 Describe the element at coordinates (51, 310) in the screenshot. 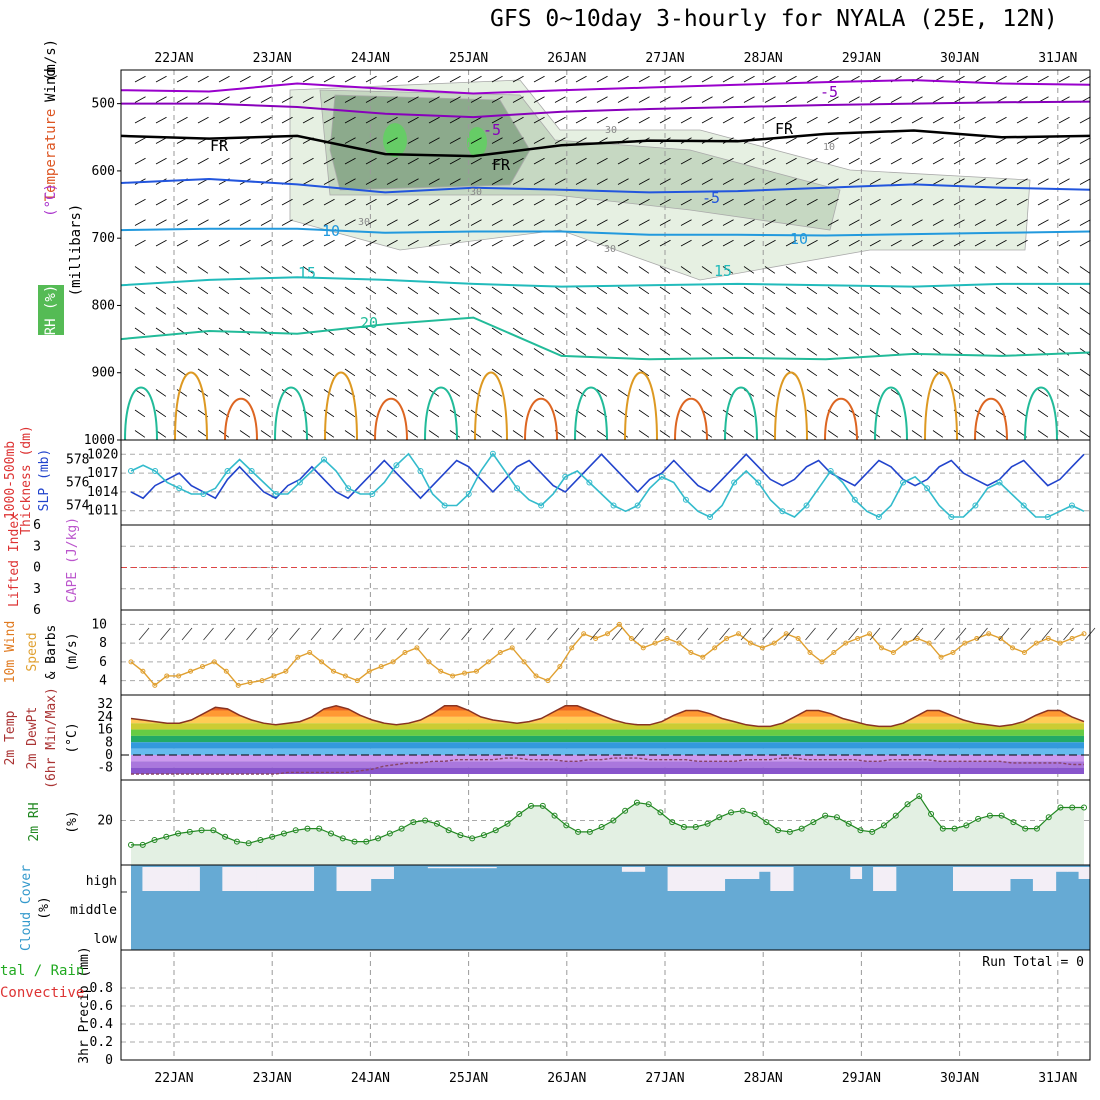

I see `y-label-rh: RH (%)` at that location.